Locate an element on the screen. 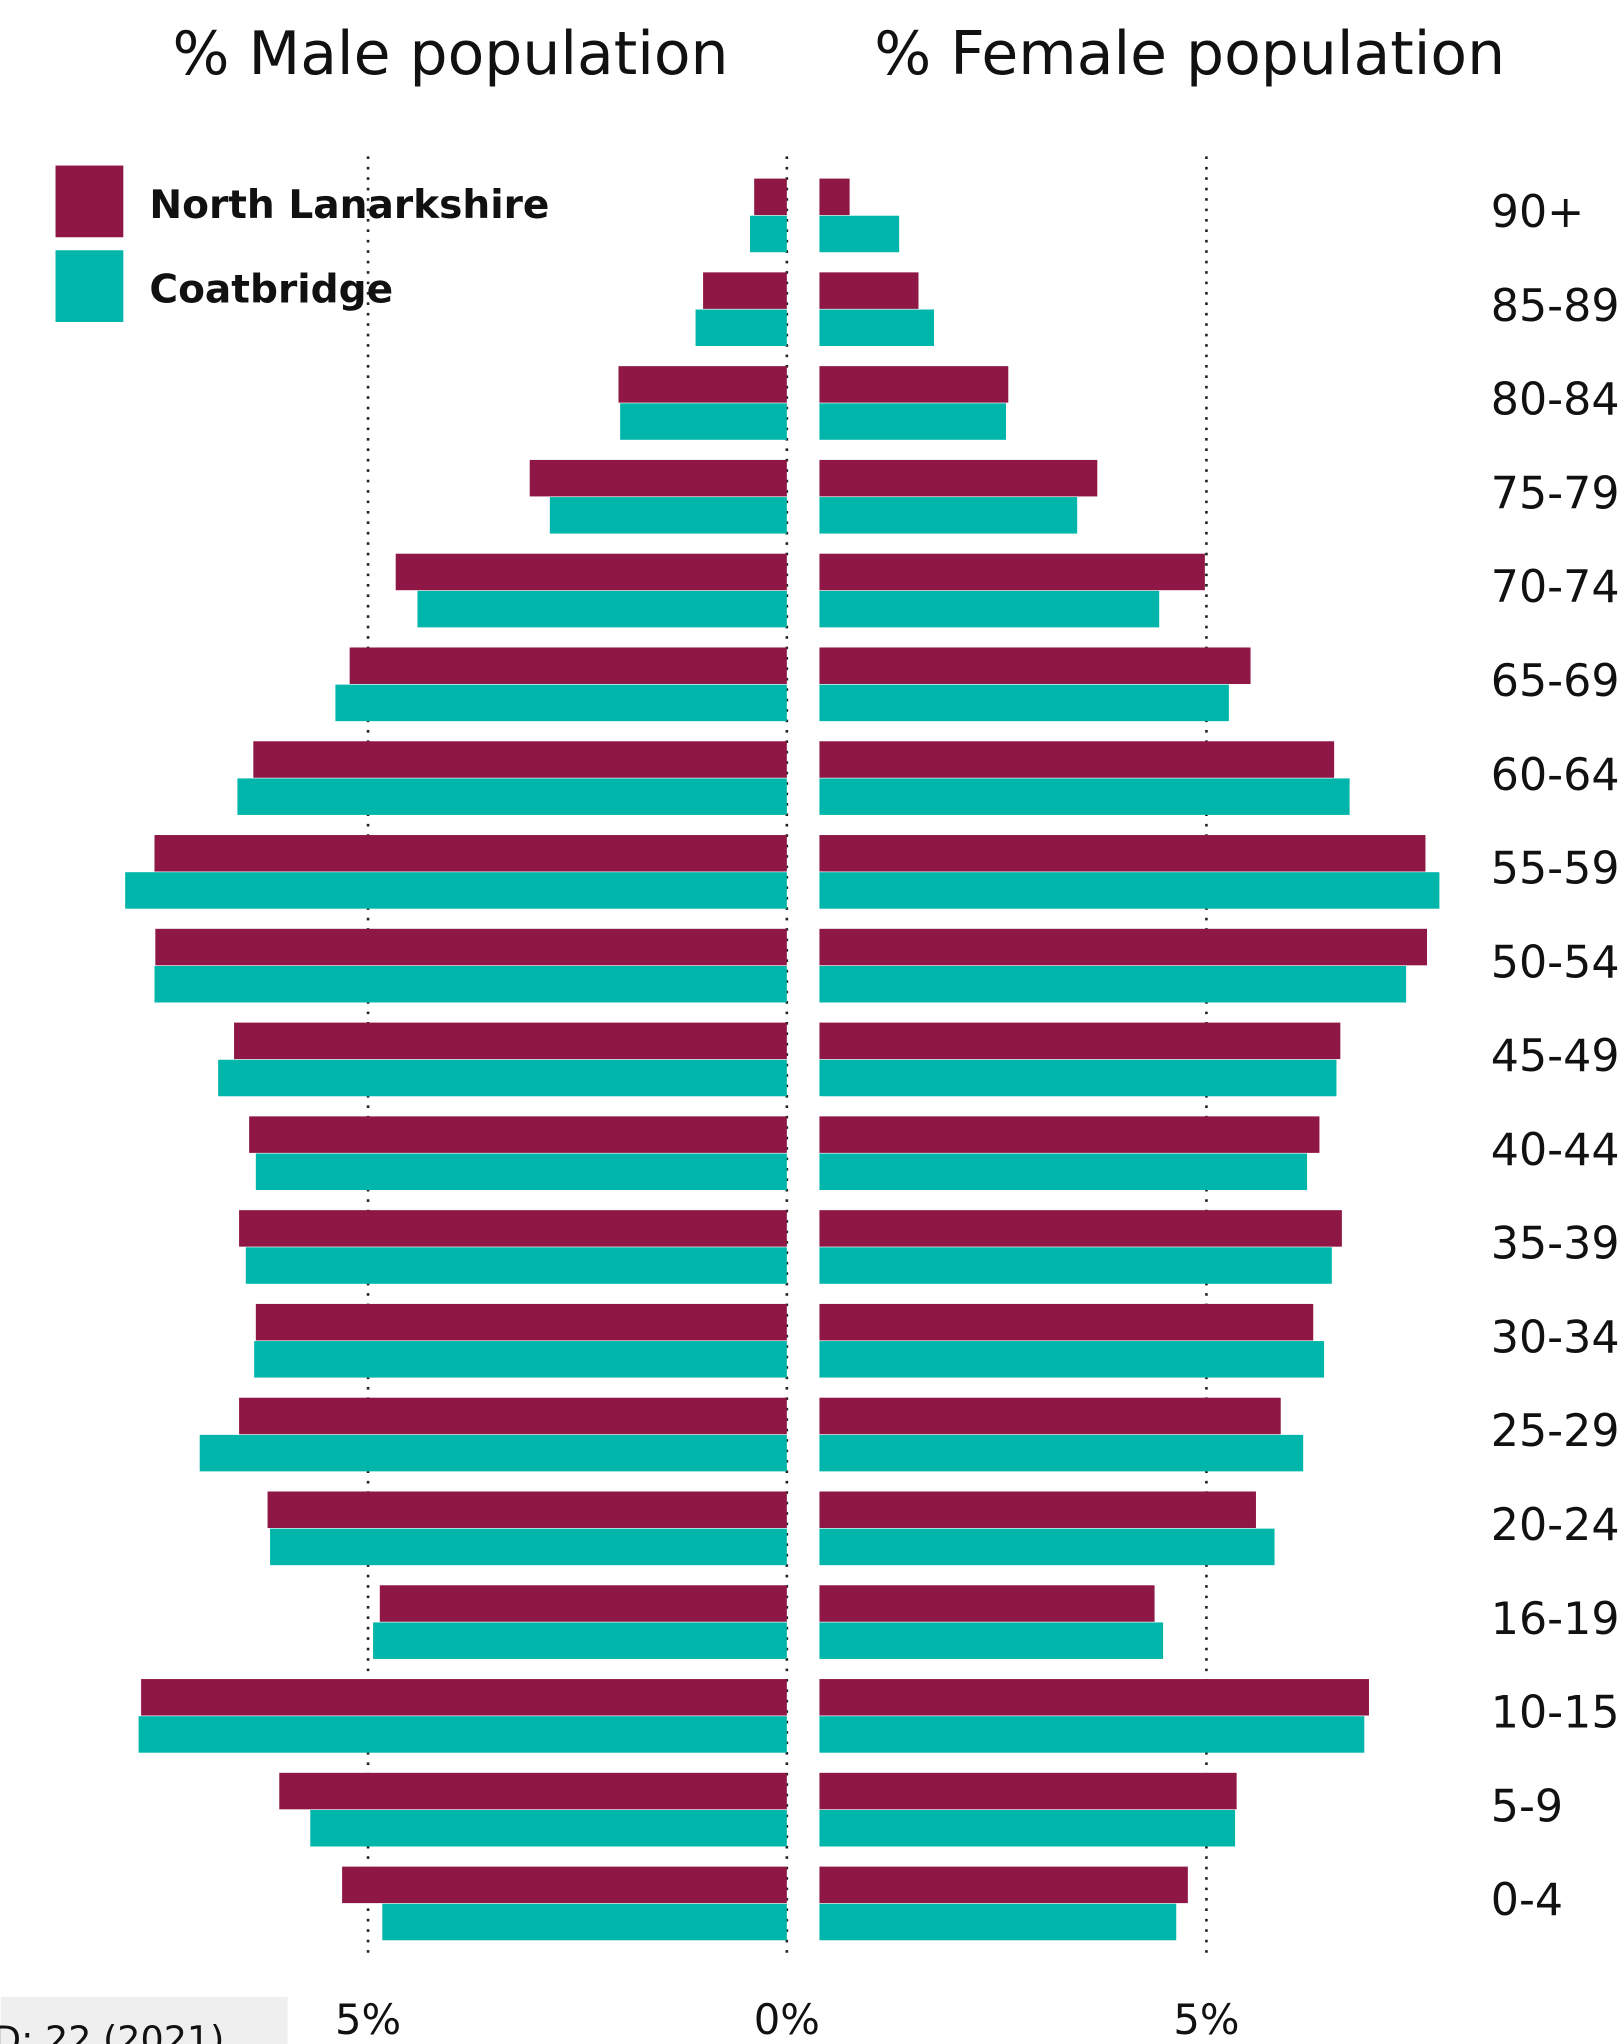 The image size is (1618, 2044). footnote-box is located at coordinates (144, 2020).